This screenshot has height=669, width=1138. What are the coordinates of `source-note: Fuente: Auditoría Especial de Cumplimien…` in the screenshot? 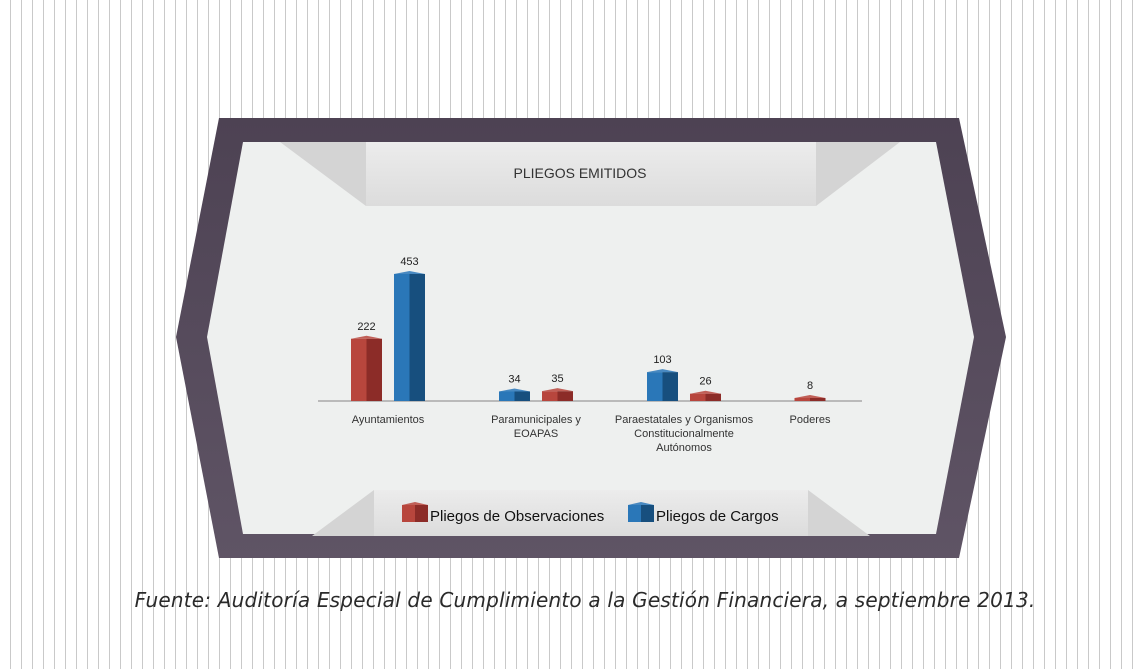 It's located at (585, 600).